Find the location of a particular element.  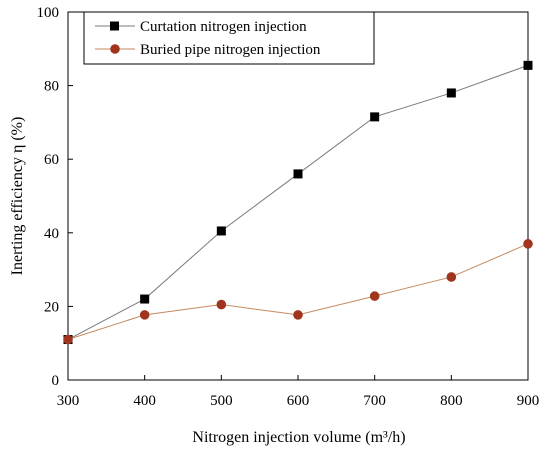

x-tick-label-1: 400 is located at coordinates (144, 401).